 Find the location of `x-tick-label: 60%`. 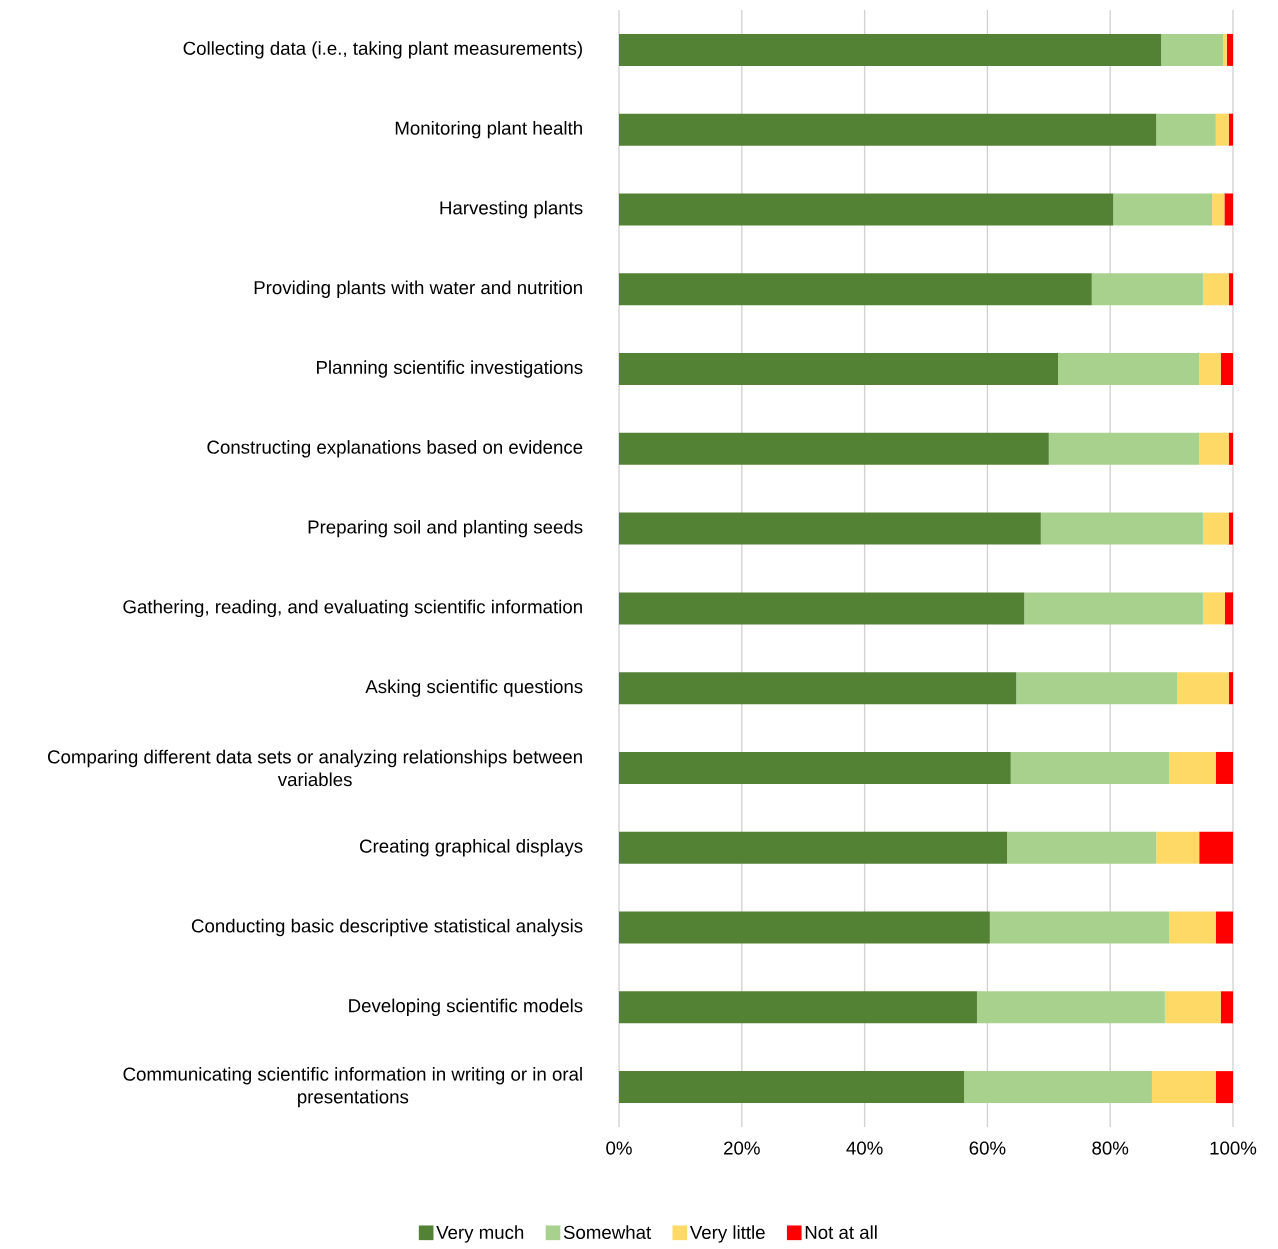

x-tick-label: 60% is located at coordinates (987, 1148).